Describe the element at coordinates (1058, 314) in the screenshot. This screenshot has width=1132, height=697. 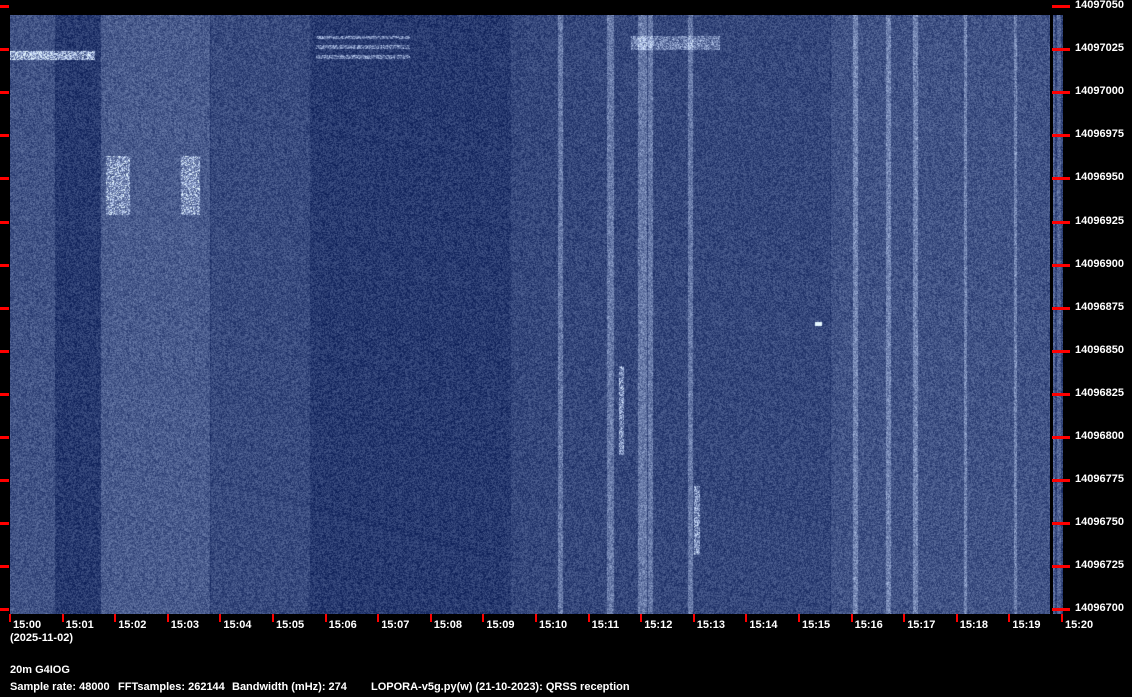
I see `spectrum-strip` at that location.